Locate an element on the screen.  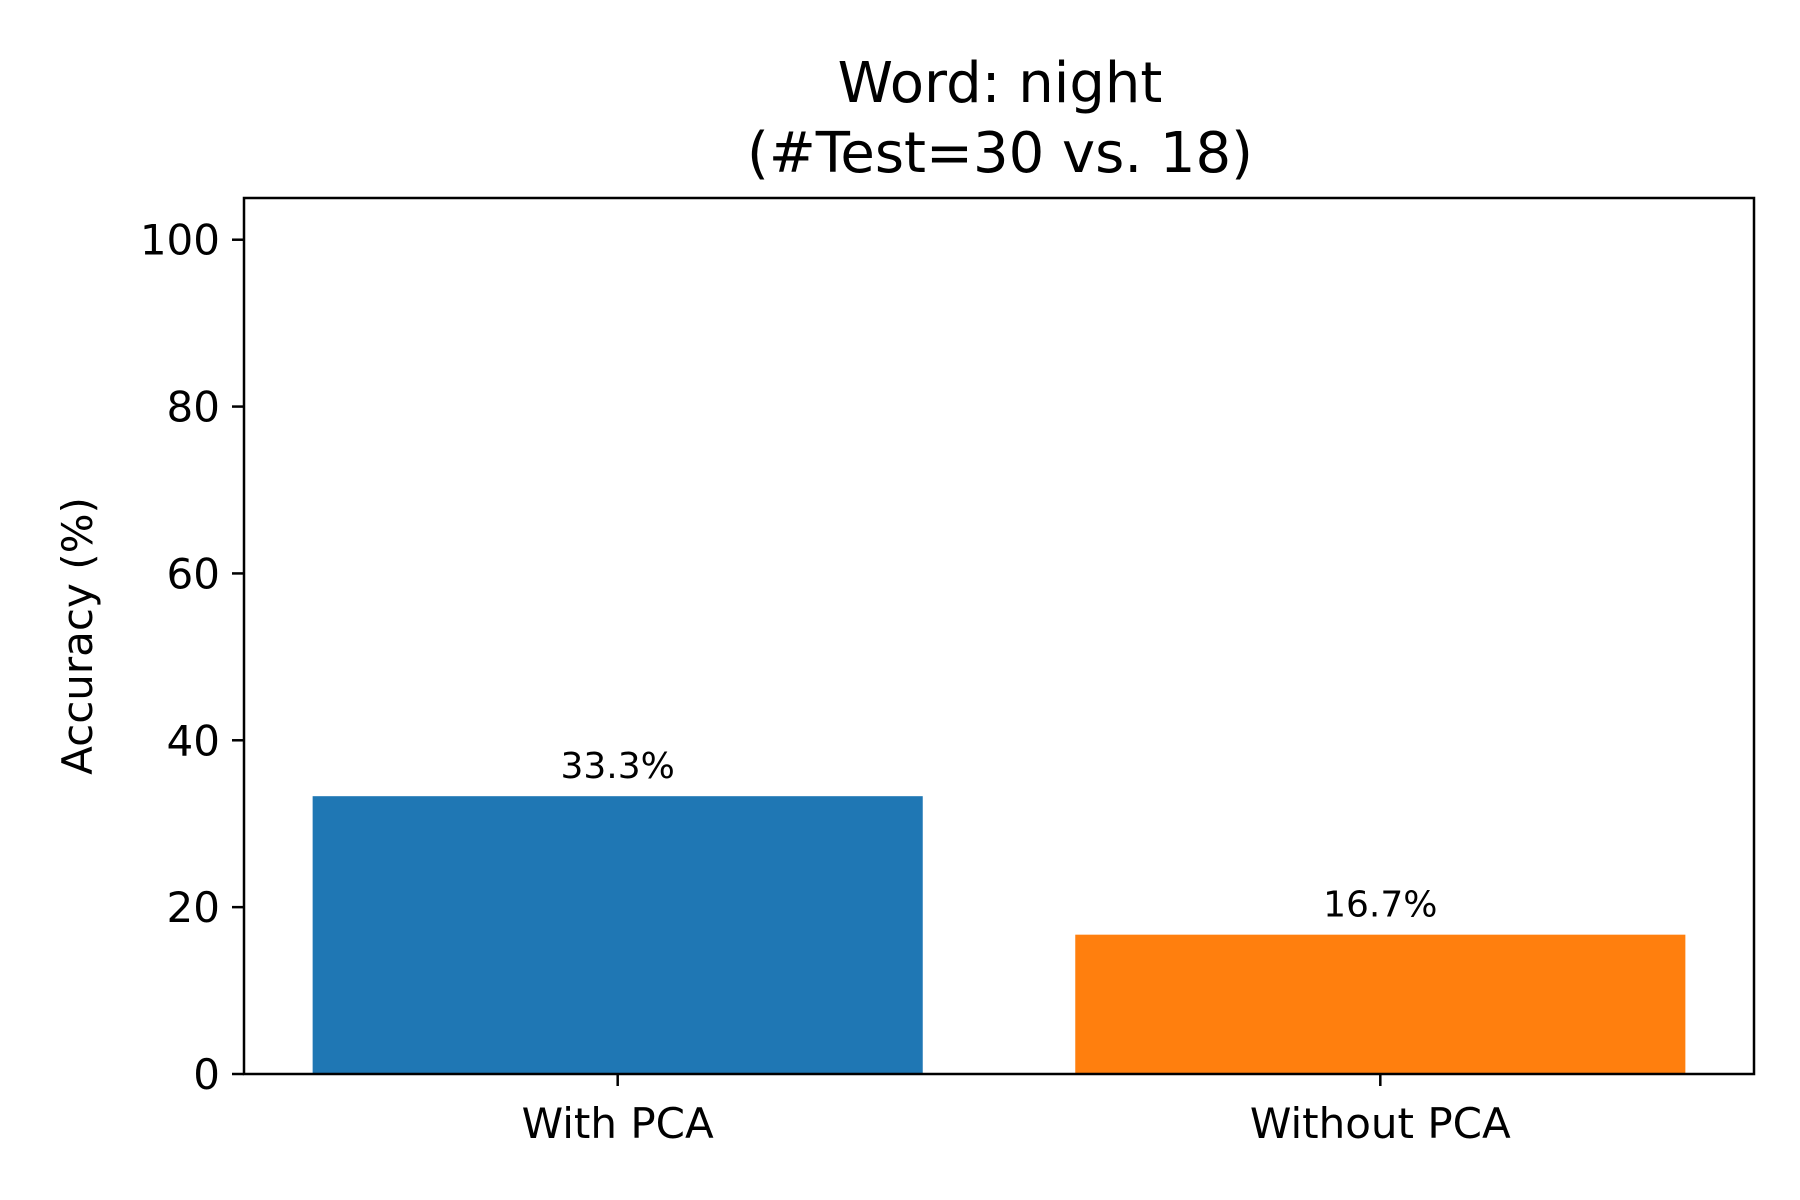
chart-title-line-1: Word: night is located at coordinates (1000, 83).